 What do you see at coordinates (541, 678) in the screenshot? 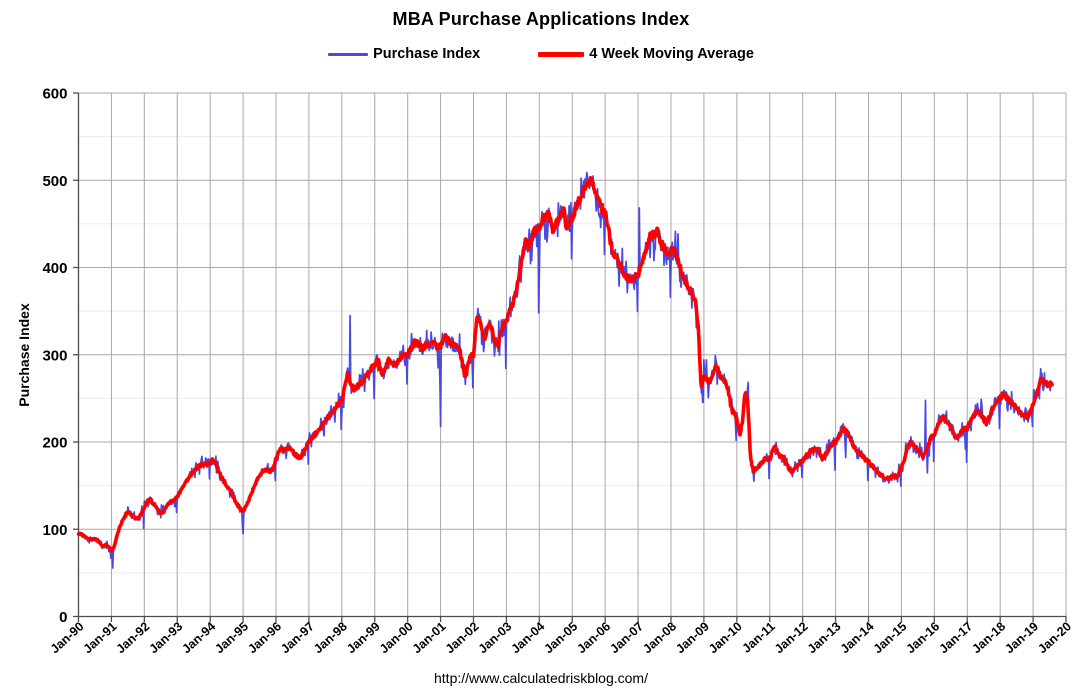
I see `source-url: http://www.calculatedriskblog.com/` at bounding box center [541, 678].